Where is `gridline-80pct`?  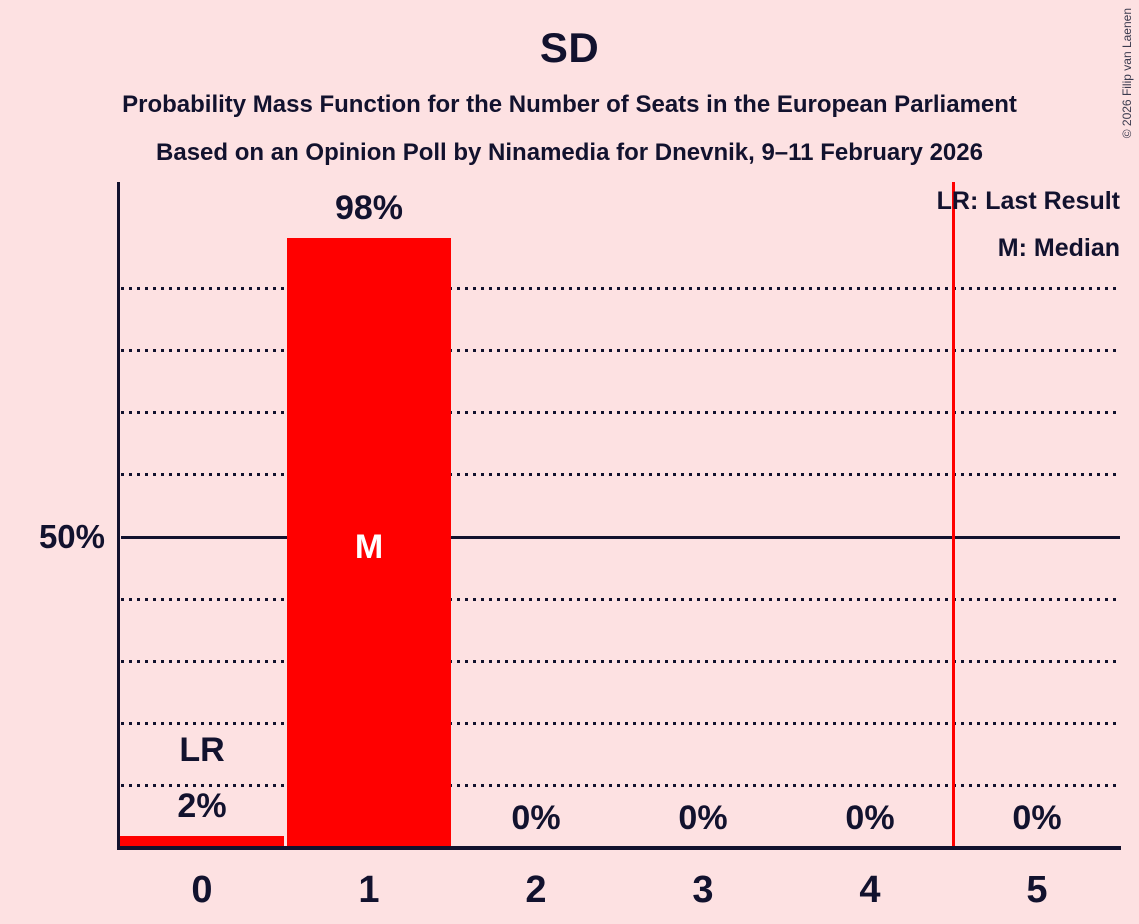 gridline-80pct is located at coordinates (620, 350).